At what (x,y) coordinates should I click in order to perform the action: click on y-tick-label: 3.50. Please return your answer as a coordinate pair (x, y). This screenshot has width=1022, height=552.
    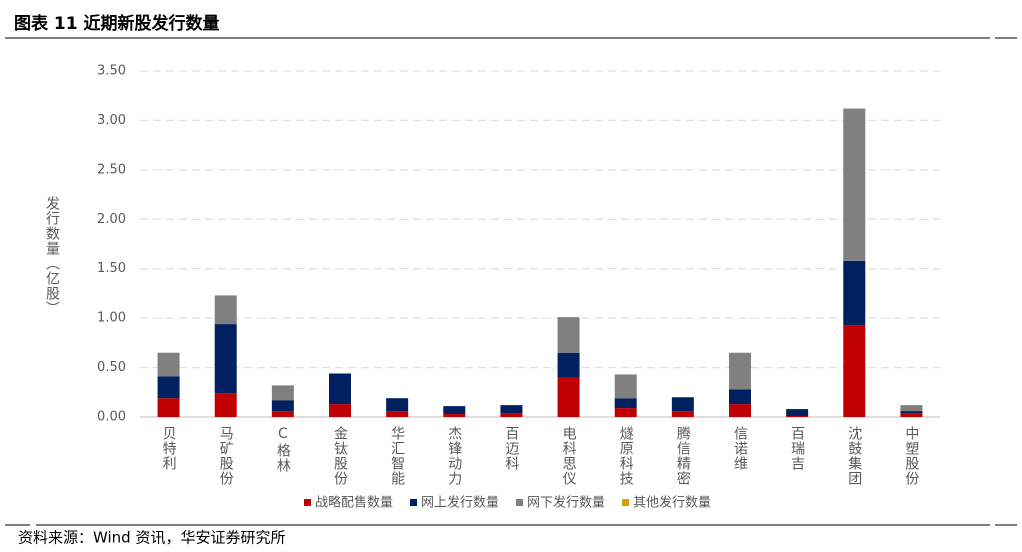
    Looking at the image, I should click on (111, 71).